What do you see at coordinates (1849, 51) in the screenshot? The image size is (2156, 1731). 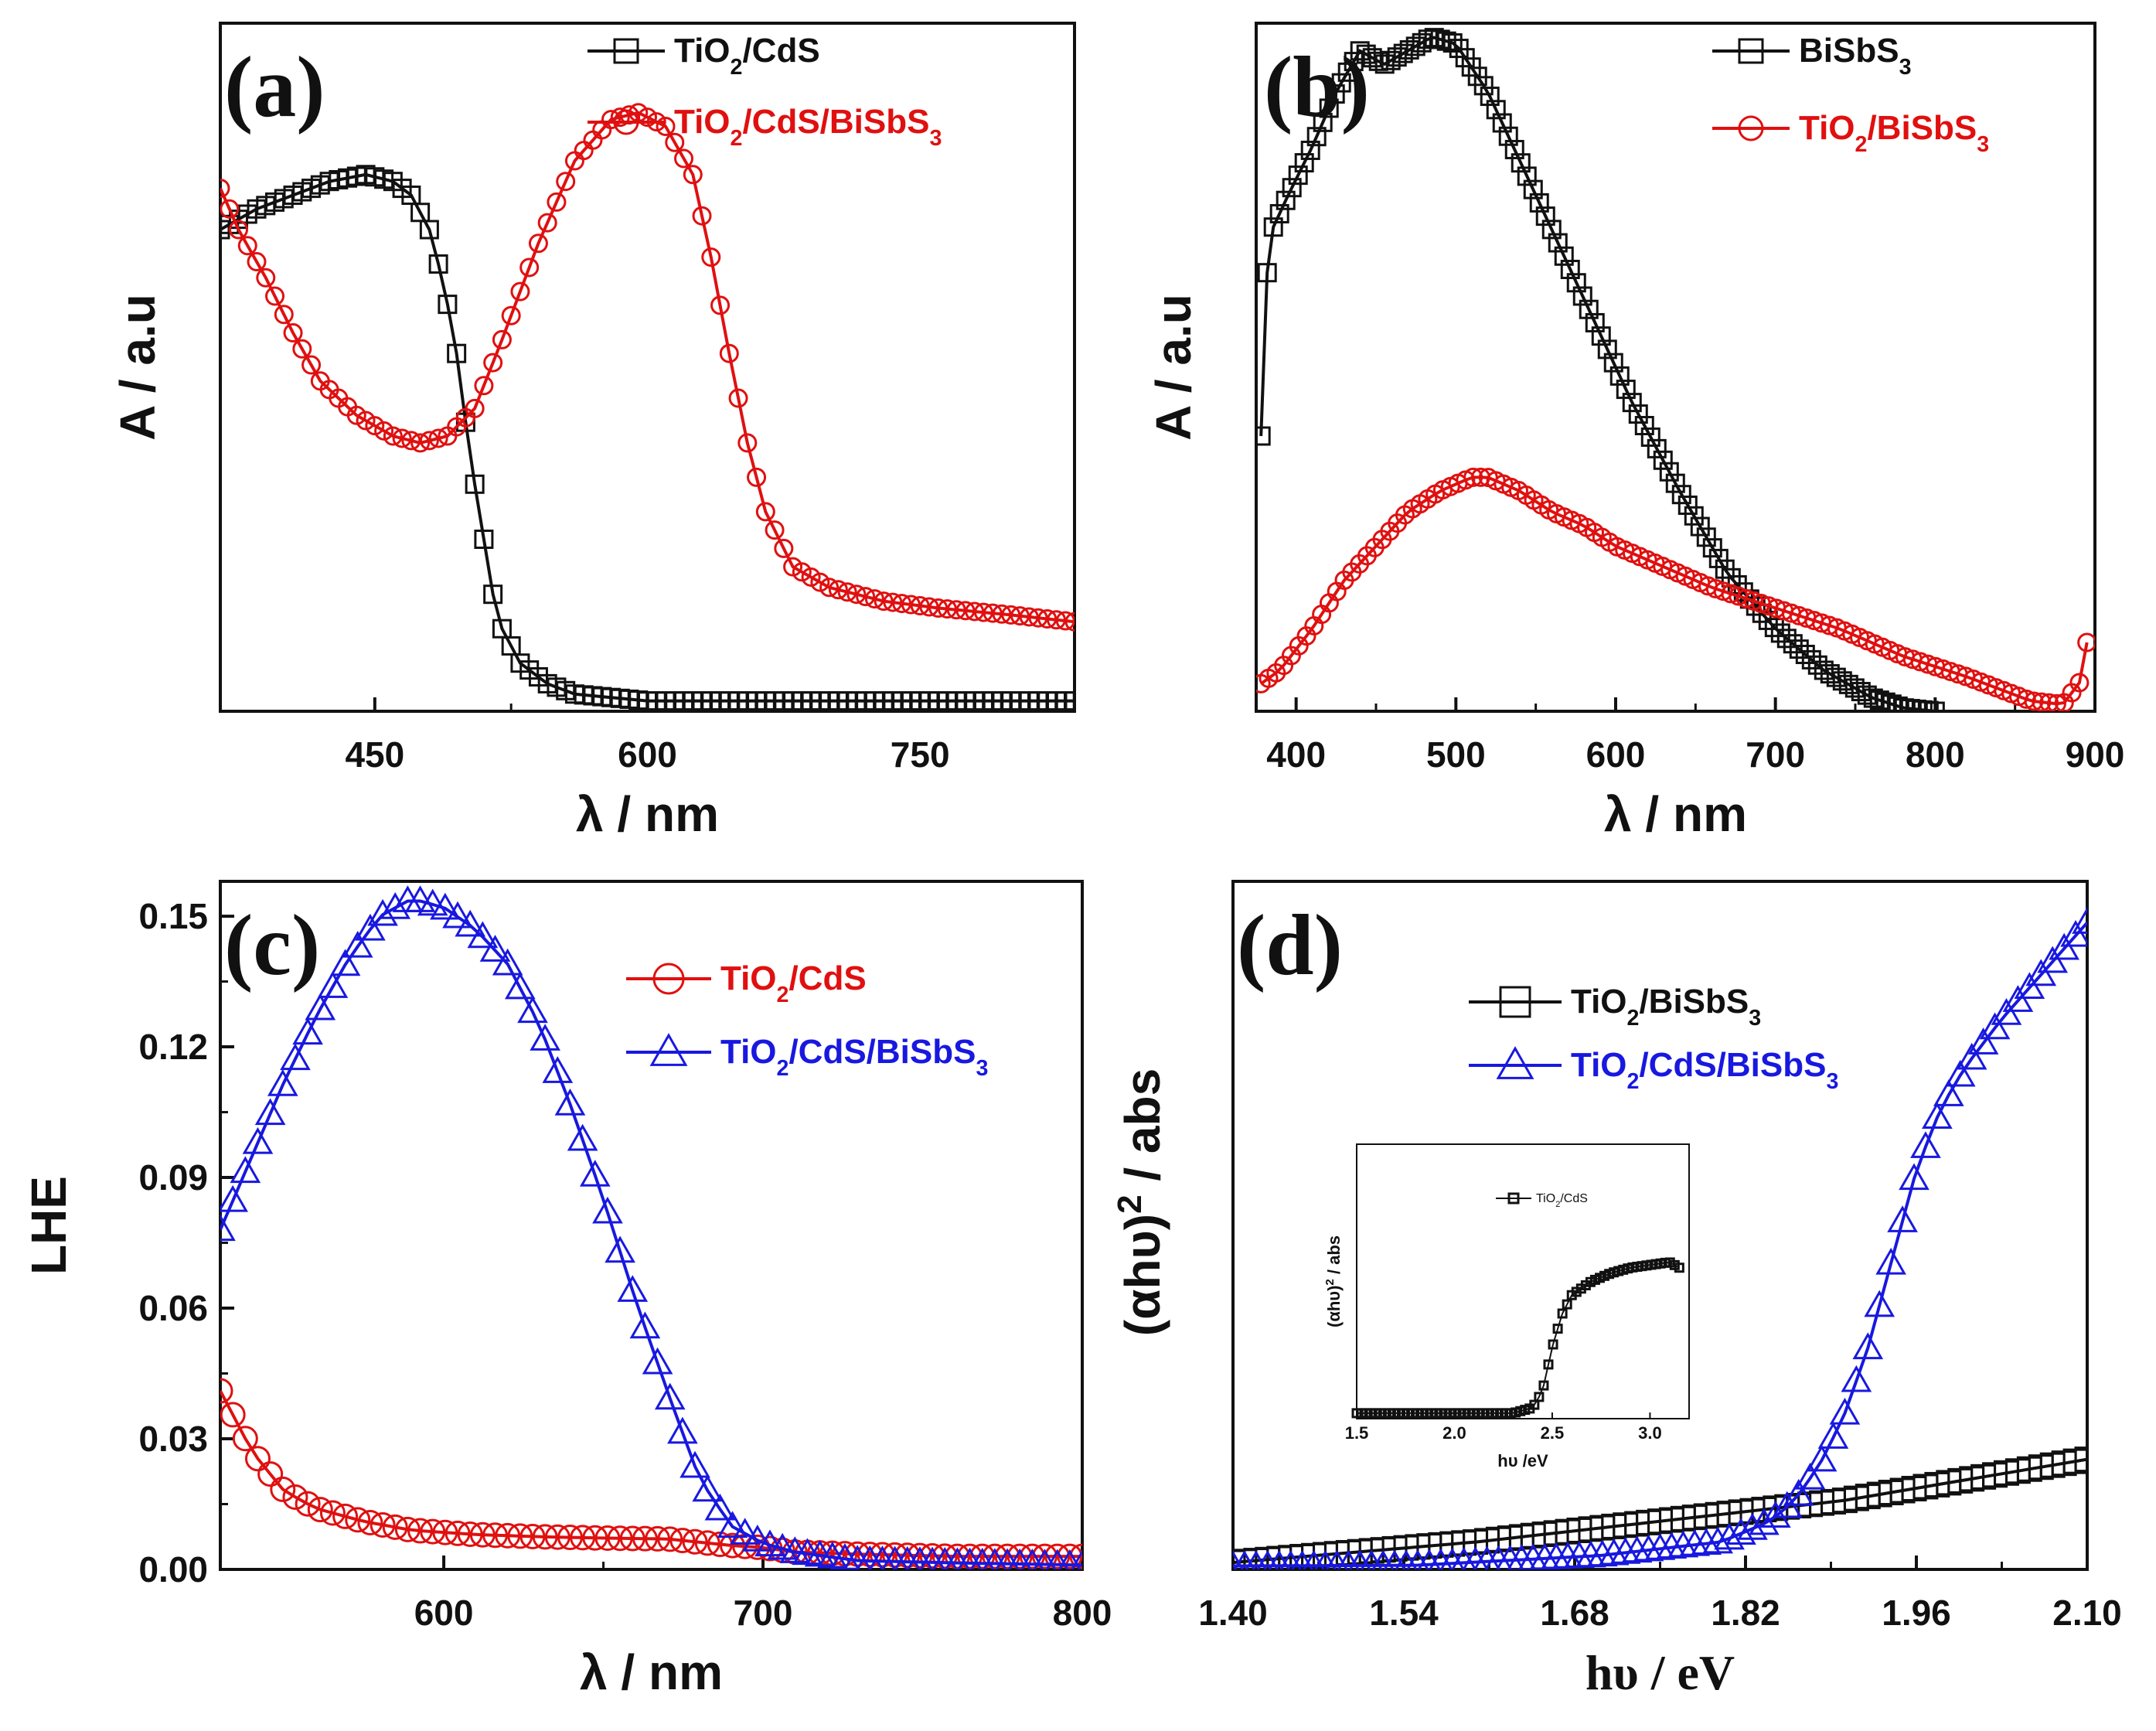 I see `legend-label-b-0-main: BiSbS` at bounding box center [1849, 51].